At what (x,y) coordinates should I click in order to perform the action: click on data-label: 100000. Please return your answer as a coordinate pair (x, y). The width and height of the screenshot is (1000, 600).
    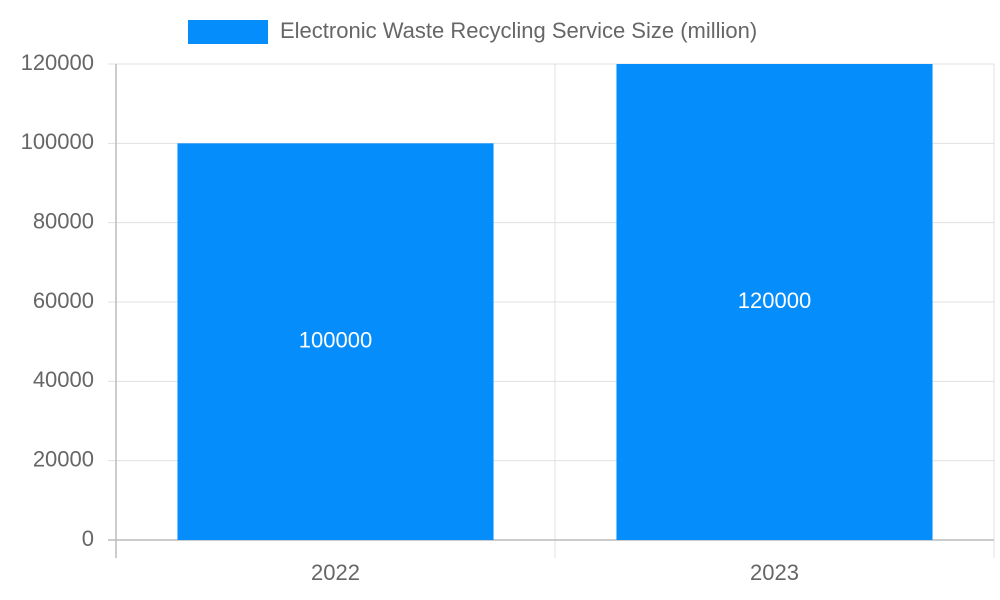
    Looking at the image, I should click on (335, 339).